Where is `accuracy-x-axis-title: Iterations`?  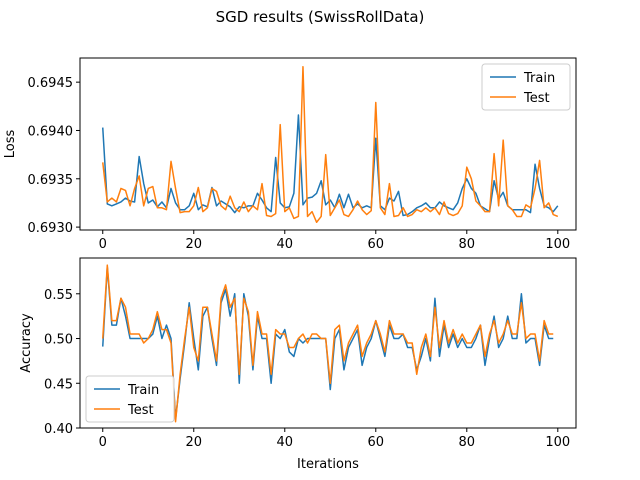
accuracy-x-axis-title: Iterations is located at coordinates (328, 464).